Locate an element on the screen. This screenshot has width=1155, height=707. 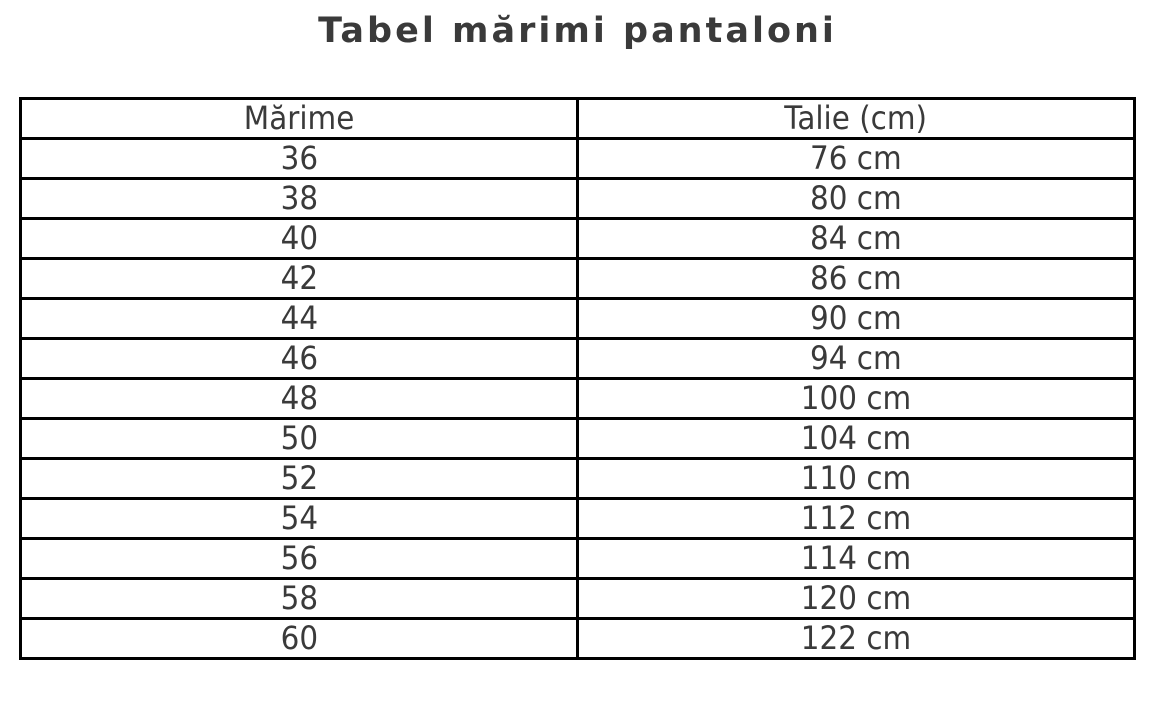
waist-cell-value: 84 cm is located at coordinates (856, 237).